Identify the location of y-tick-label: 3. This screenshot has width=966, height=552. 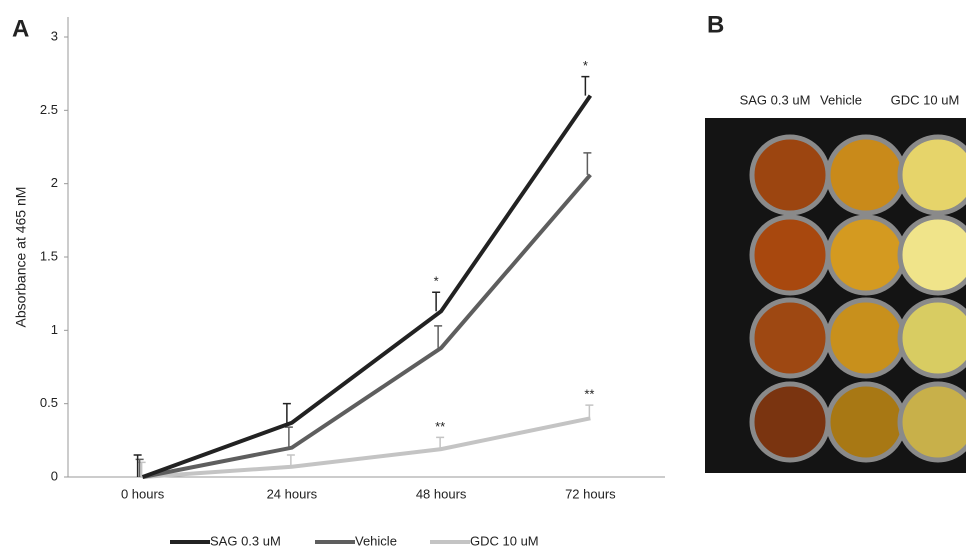
(54, 35).